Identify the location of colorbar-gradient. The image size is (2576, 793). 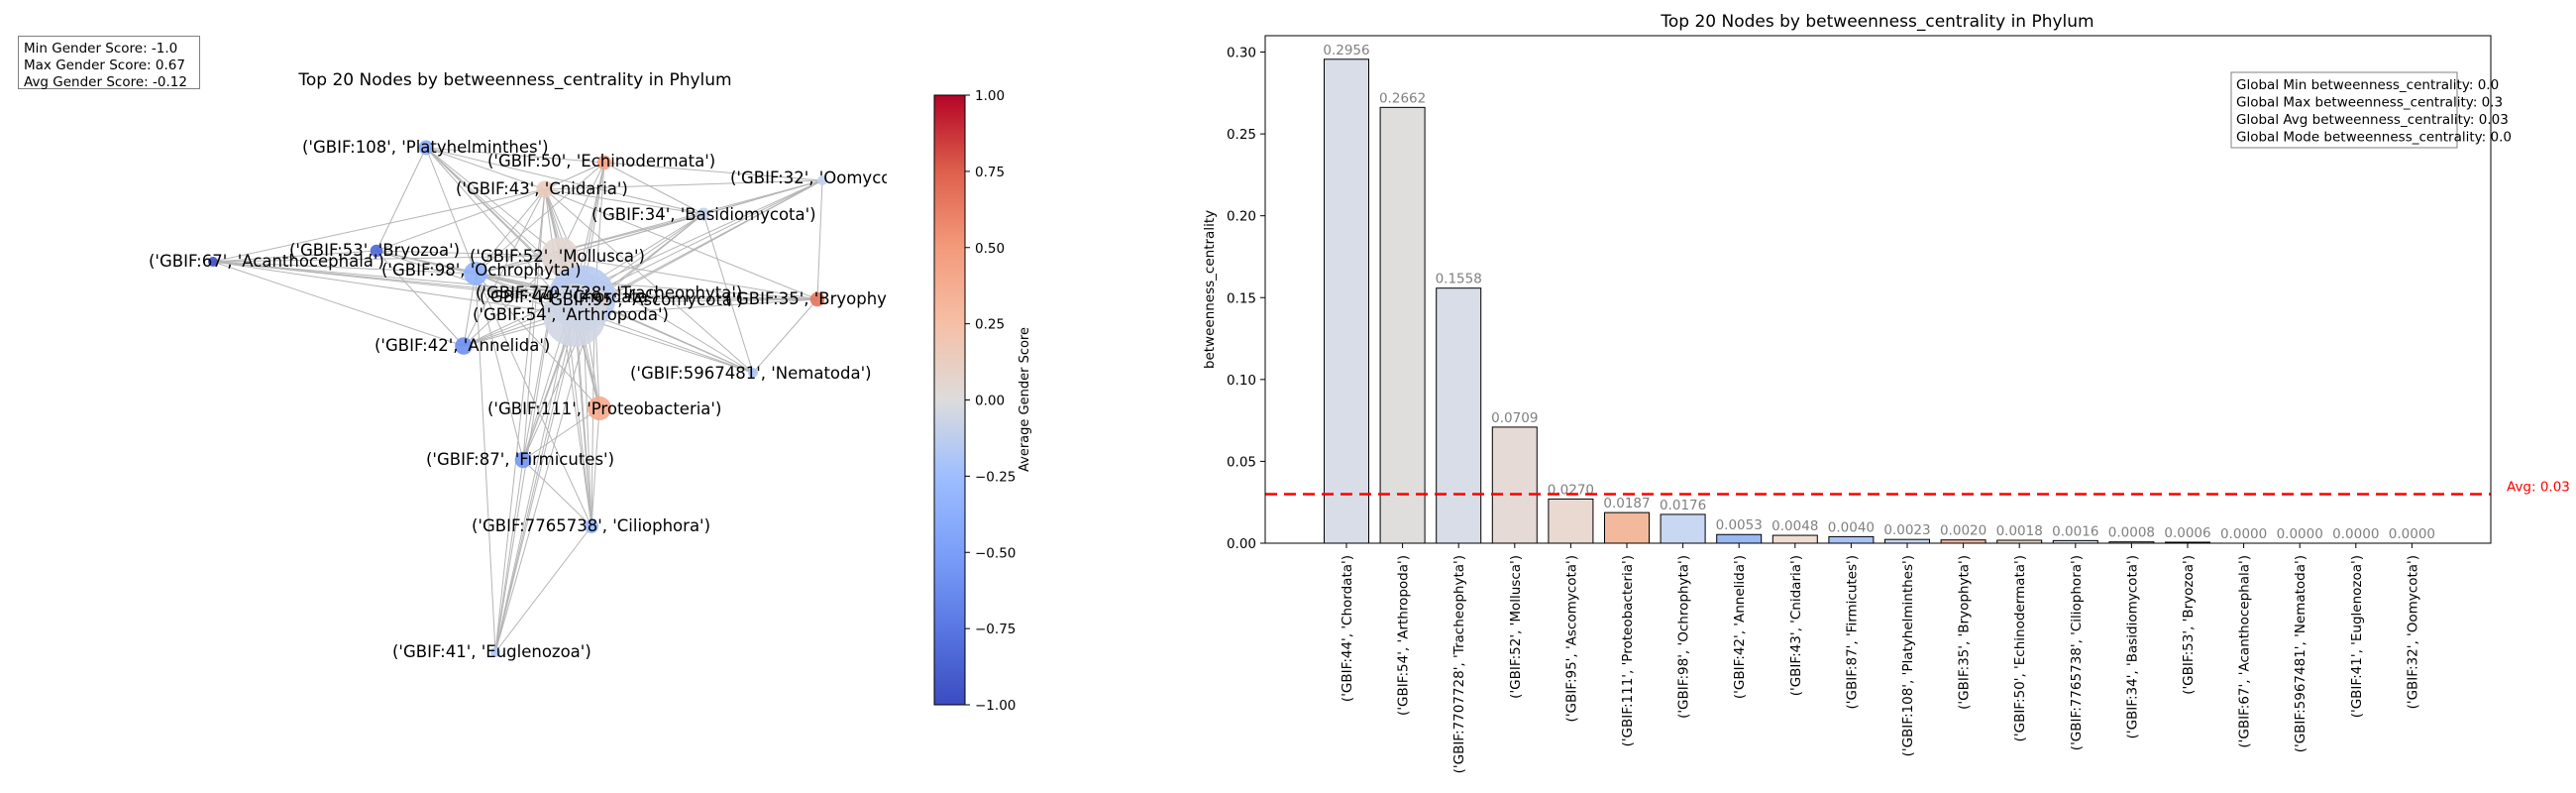
(949, 400).